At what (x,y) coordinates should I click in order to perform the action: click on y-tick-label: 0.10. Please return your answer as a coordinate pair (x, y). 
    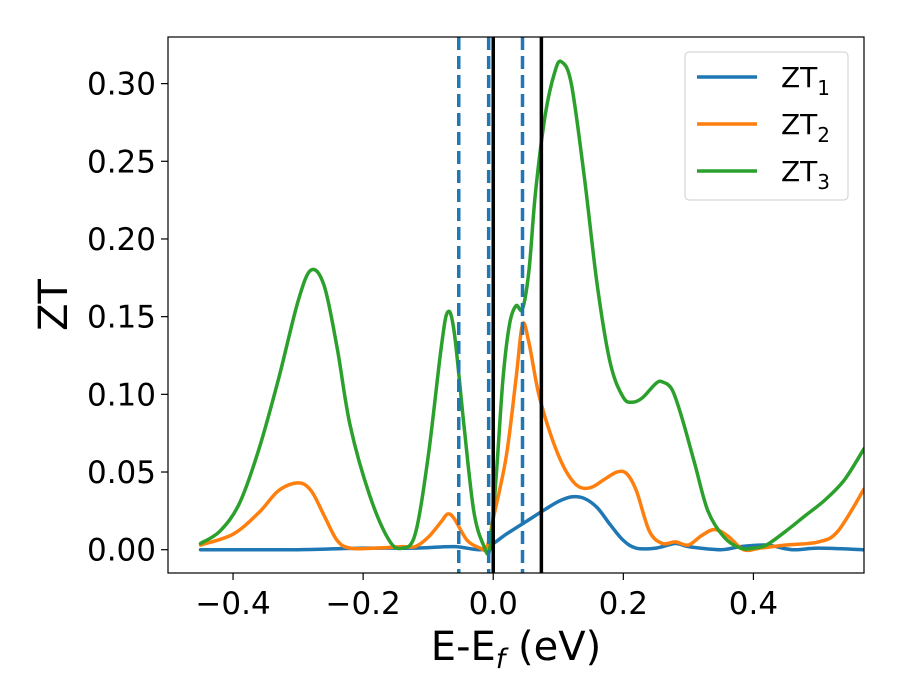
    Looking at the image, I should click on (121, 395).